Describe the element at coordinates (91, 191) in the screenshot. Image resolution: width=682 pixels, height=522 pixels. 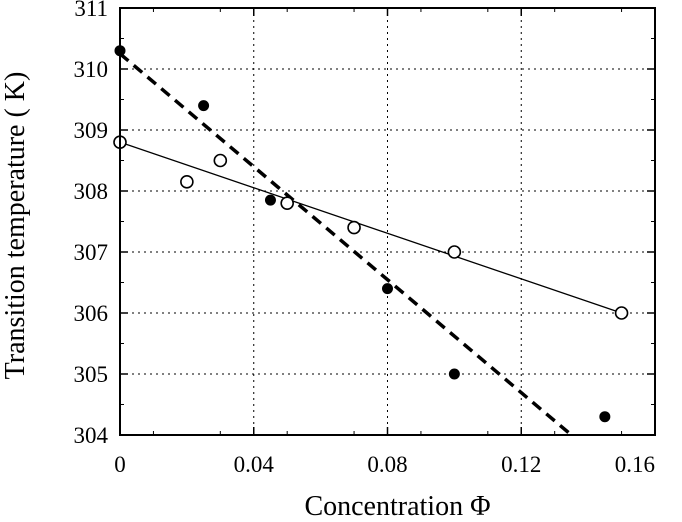
I see `y-tick-label: 308` at that location.